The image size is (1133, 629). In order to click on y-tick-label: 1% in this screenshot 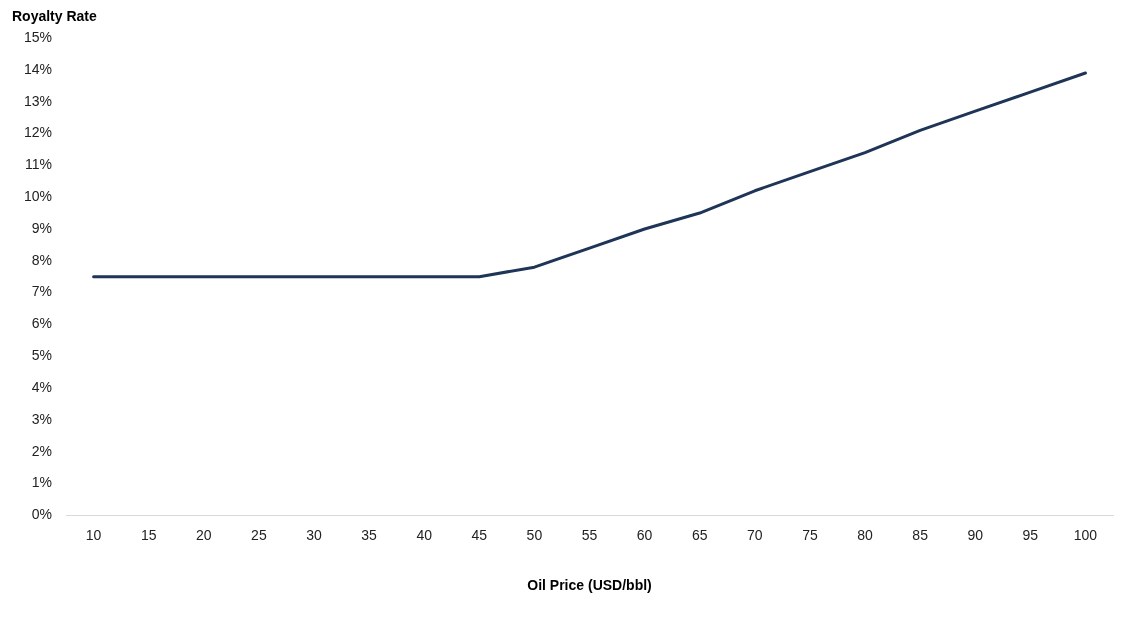, I will do `click(42, 482)`.